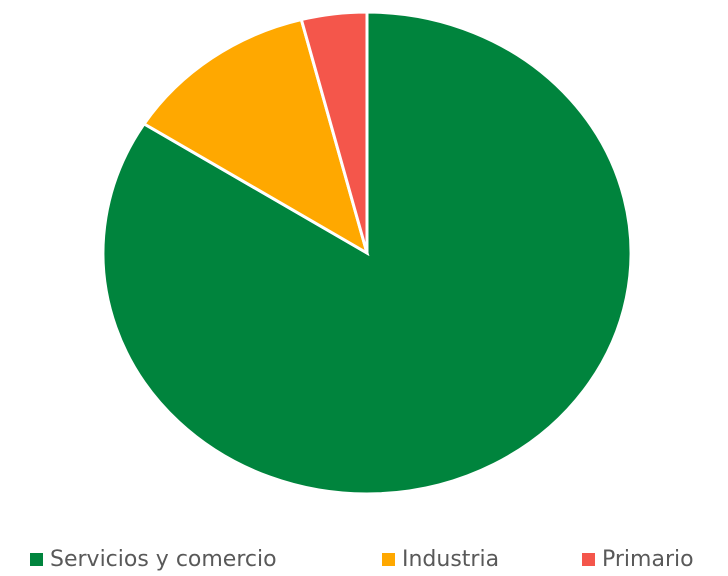 The image size is (728, 576). Describe the element at coordinates (163, 559) in the screenshot. I see `legend-label: Servicios y comercio` at that location.